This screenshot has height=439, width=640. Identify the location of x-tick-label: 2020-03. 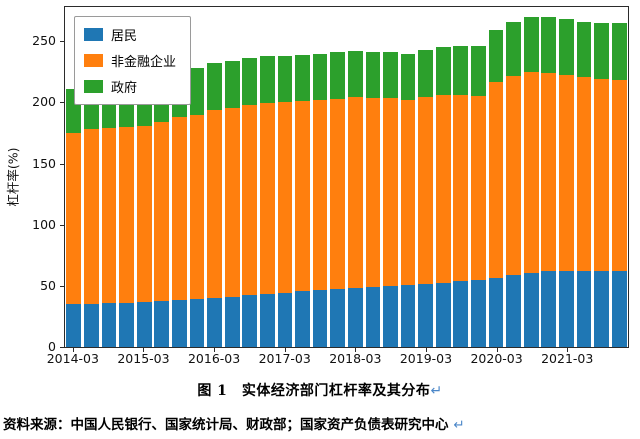
(496, 358).